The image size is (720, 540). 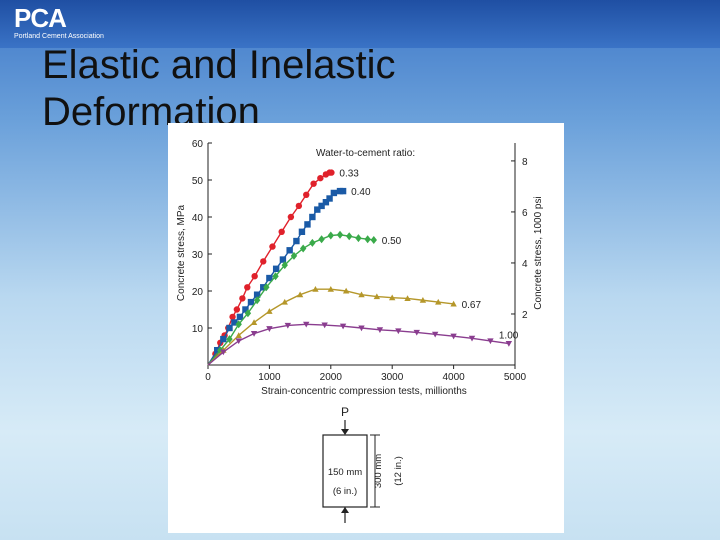 What do you see at coordinates (269, 377) in the screenshot?
I see `x-tick-label: 1000` at bounding box center [269, 377].